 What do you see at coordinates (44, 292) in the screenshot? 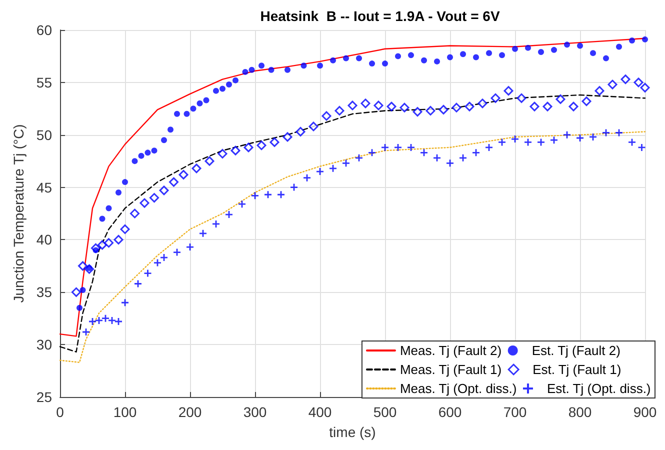
I see `y-tick-label: 35` at bounding box center [44, 292].